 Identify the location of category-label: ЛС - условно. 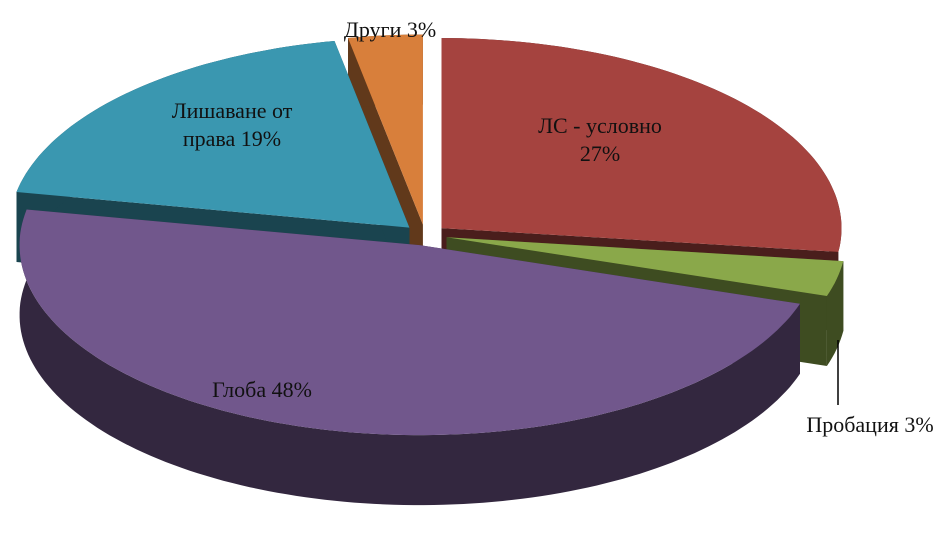
(600, 125).